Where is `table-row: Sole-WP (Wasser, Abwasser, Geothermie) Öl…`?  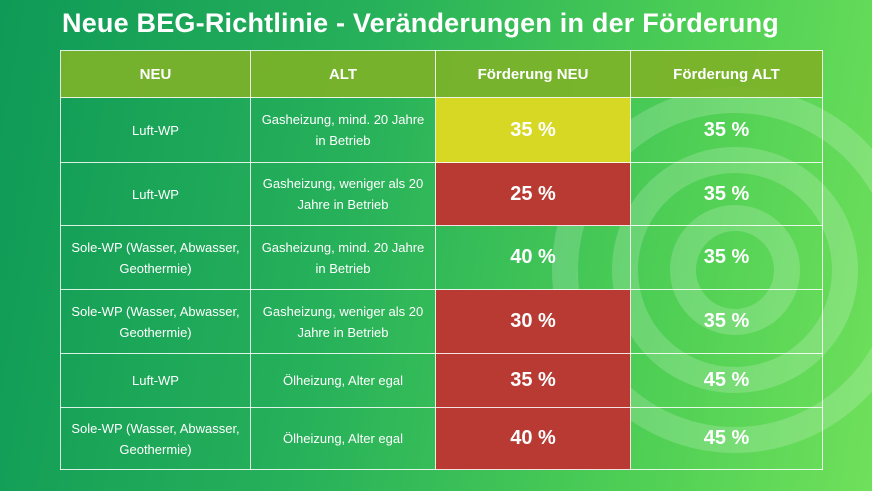
table-row: Sole-WP (Wasser, Abwasser, Geothermie) Öl… is located at coordinates (441, 438).